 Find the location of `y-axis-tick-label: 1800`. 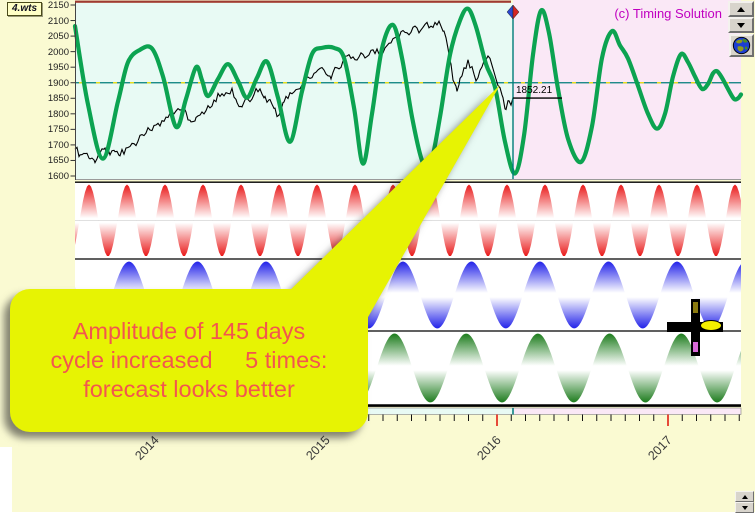

y-axis-tick-label: 1800 is located at coordinates (58, 114).